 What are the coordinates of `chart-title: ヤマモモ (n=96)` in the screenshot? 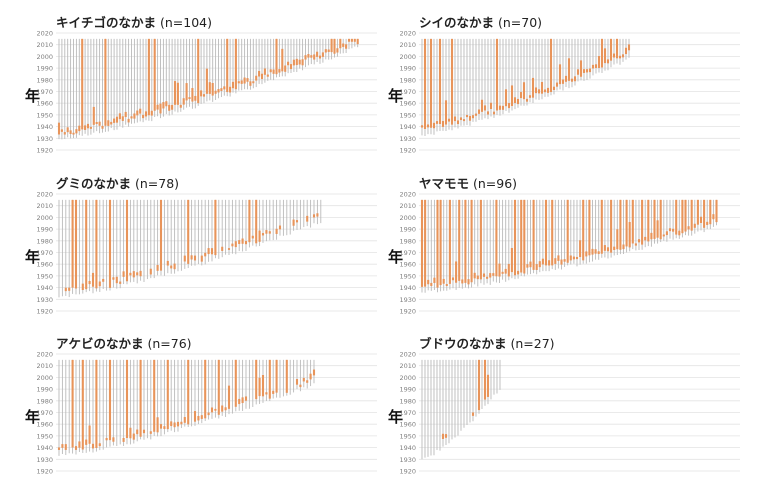 It's located at (468, 182).